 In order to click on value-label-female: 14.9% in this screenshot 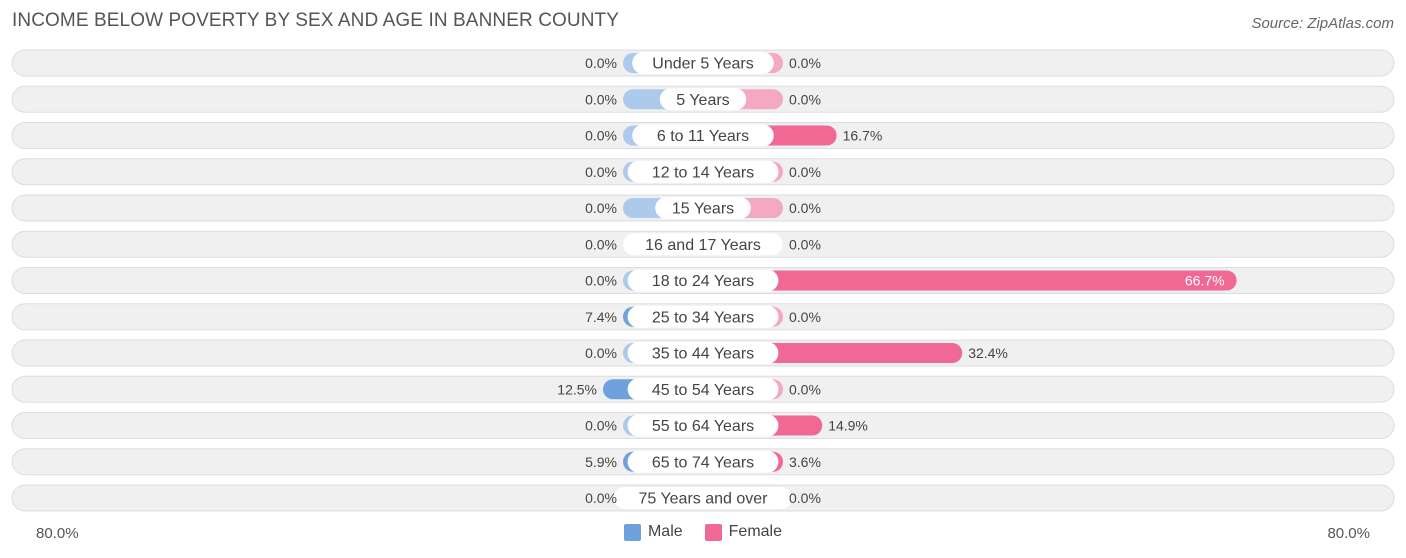, I will do `click(848, 426)`.